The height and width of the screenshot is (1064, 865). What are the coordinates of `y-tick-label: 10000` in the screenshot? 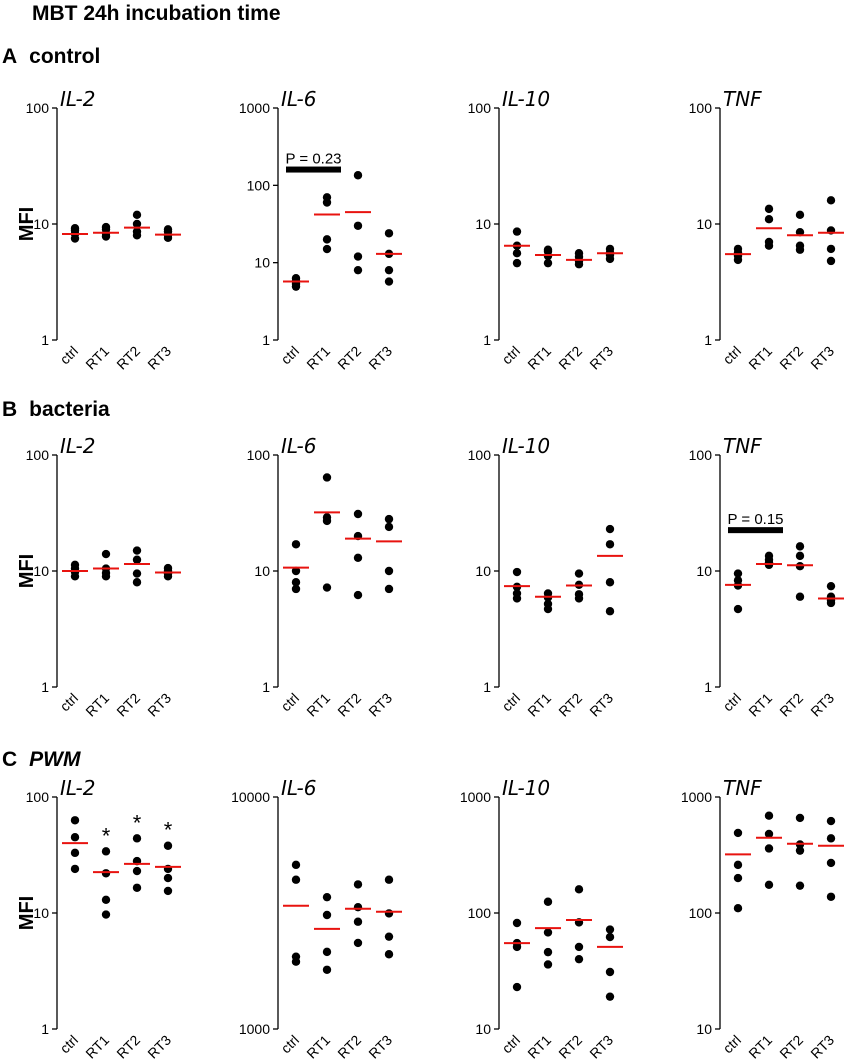 It's located at (250, 797).